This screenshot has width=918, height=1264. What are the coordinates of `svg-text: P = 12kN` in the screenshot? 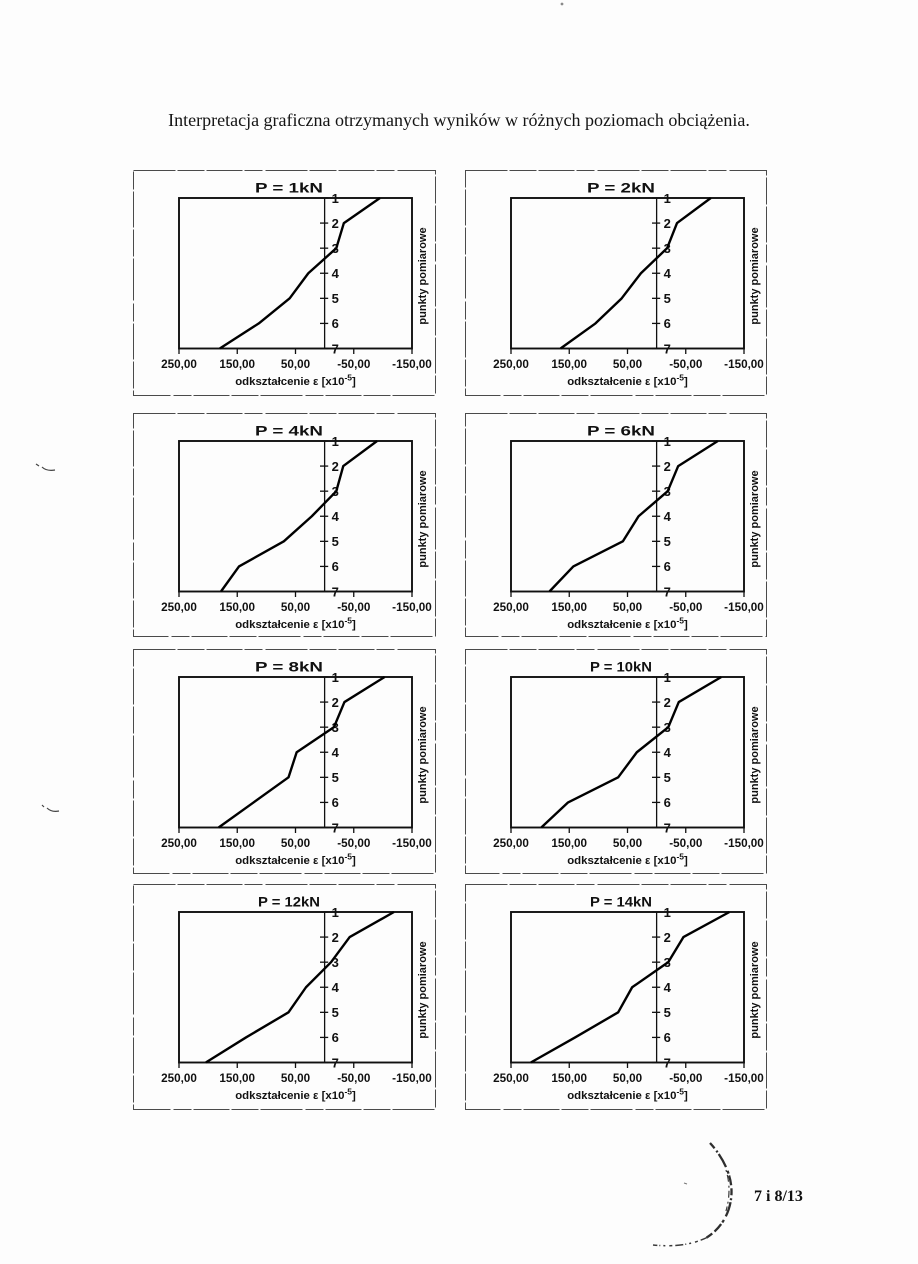 It's located at (289, 902).